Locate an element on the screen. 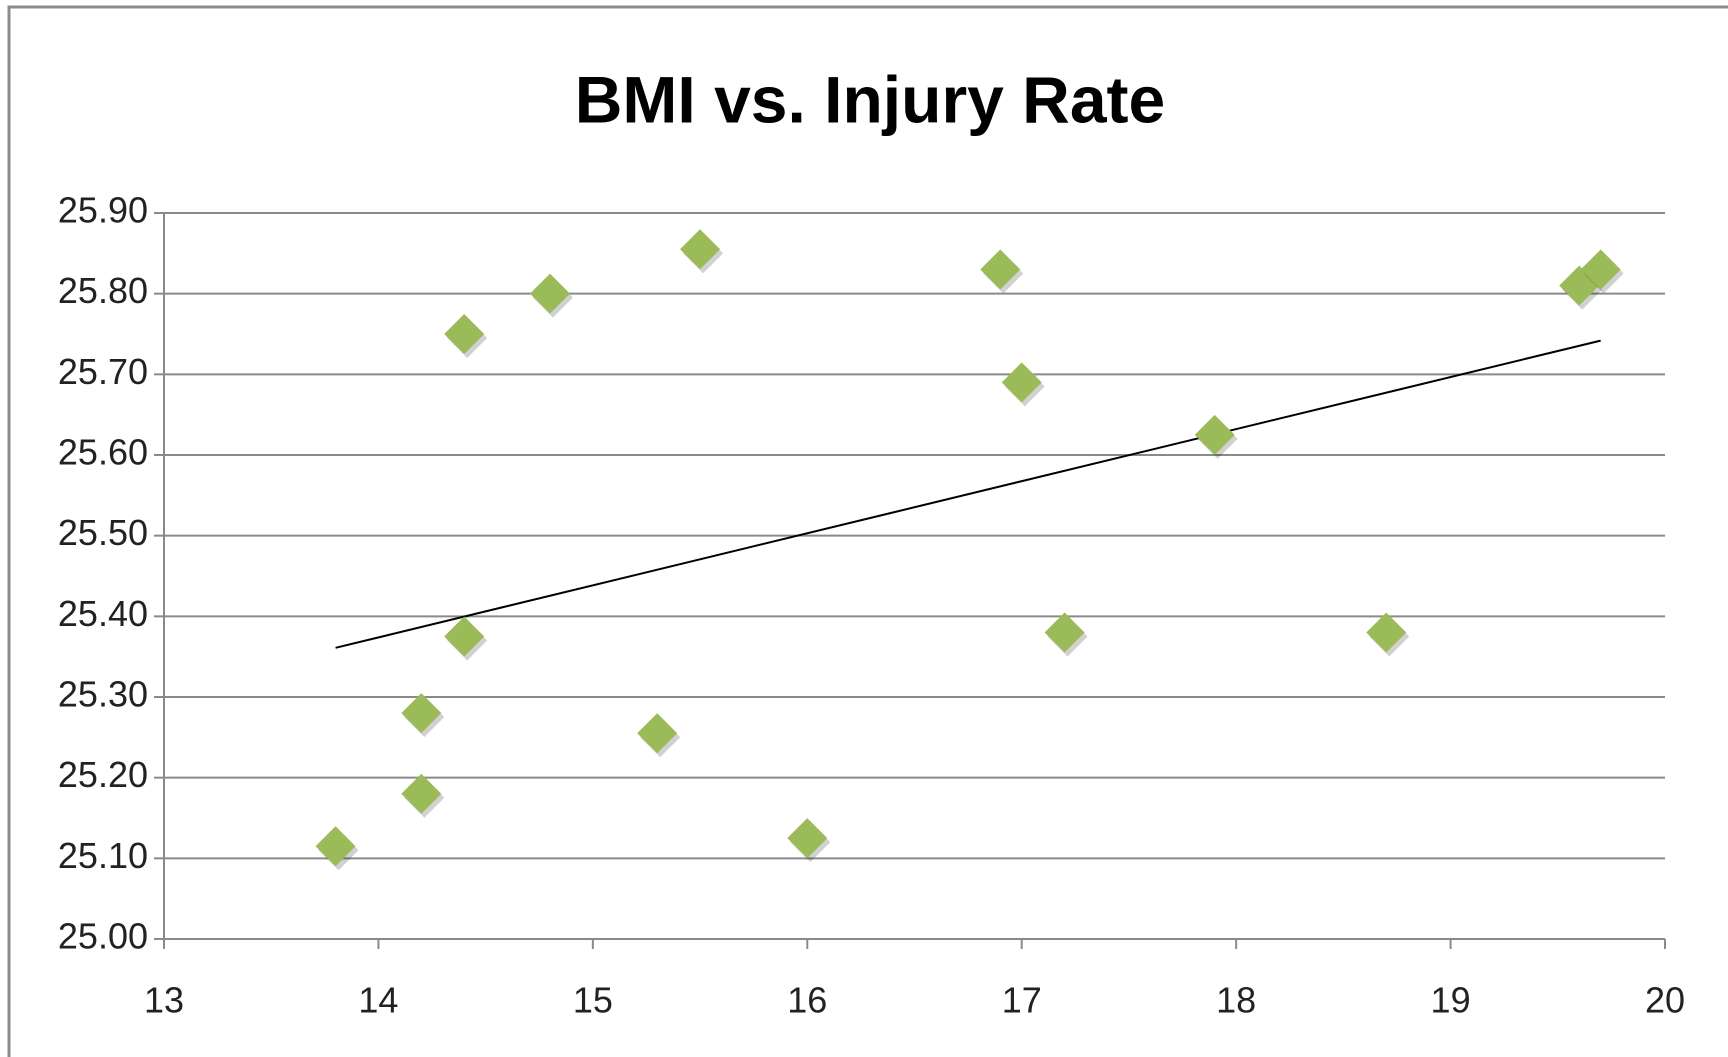  x-tick-label: 13 is located at coordinates (164, 1000).